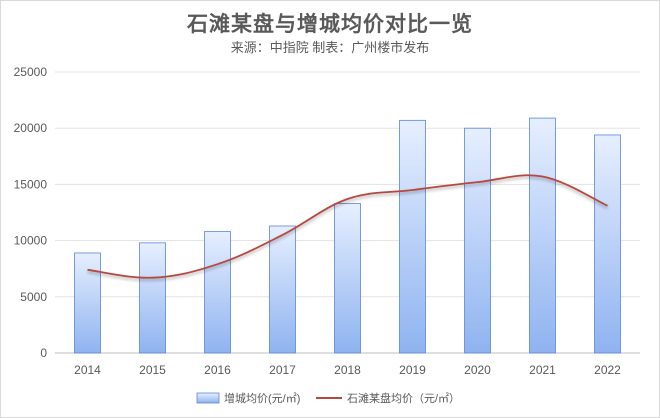 The image size is (660, 418). Describe the element at coordinates (31, 241) in the screenshot. I see `y-tick-label: 10000` at that location.